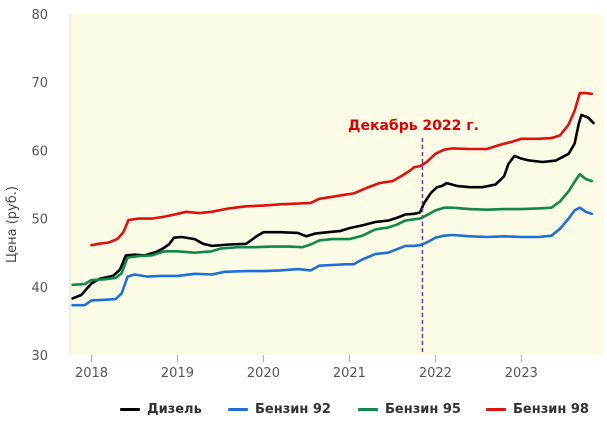 Image resolution: width=607 pixels, height=425 pixels. Describe the element at coordinates (263, 373) in the screenshot. I see `x-tick-label: 2020` at that location.